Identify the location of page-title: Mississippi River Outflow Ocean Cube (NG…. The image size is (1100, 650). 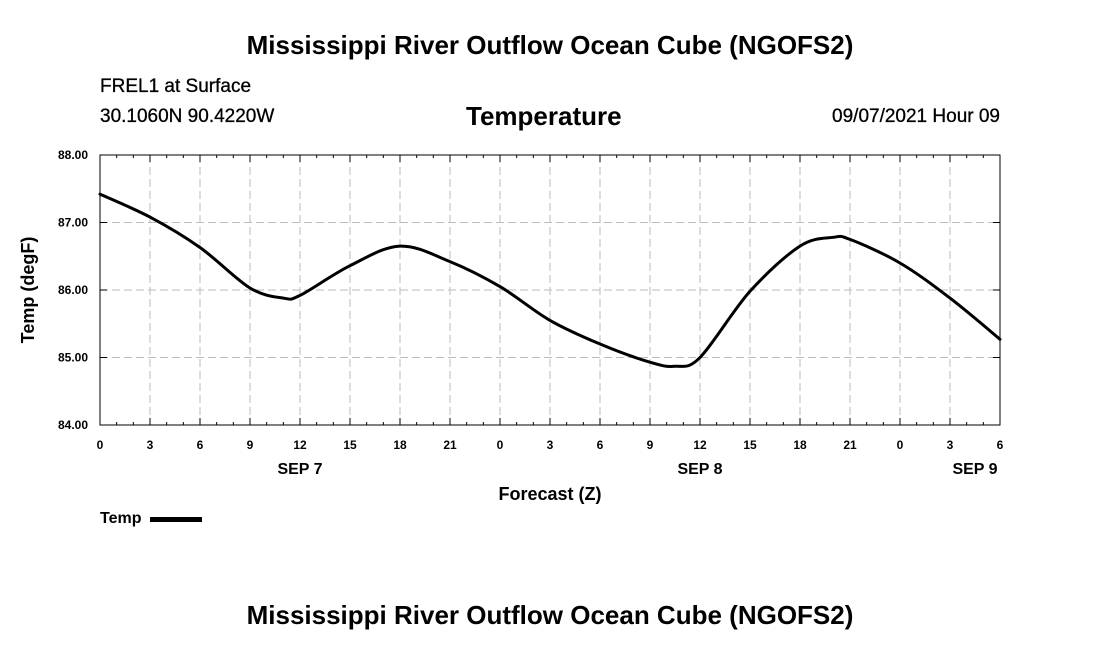
(550, 45).